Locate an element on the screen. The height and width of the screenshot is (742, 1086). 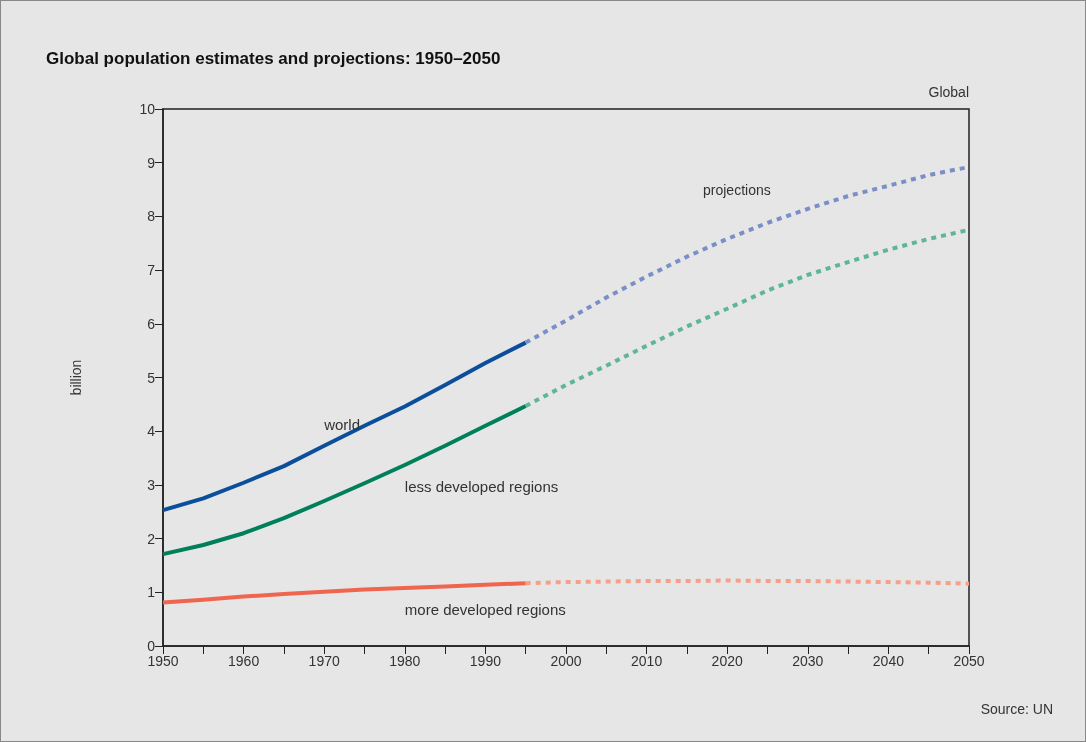
line-series is located at coordinates (344, 593).